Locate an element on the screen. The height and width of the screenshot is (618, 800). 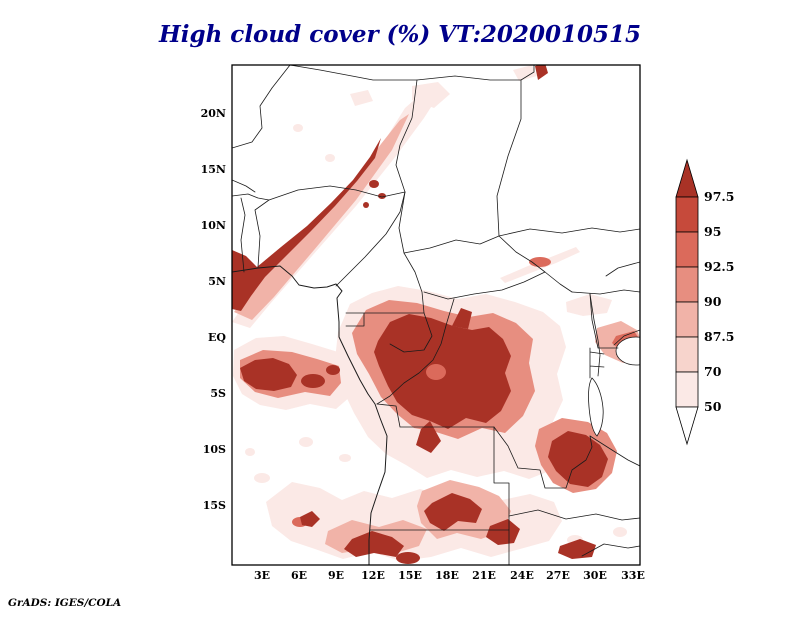
lat-axis-label: 15S is located at coordinates (214, 505).